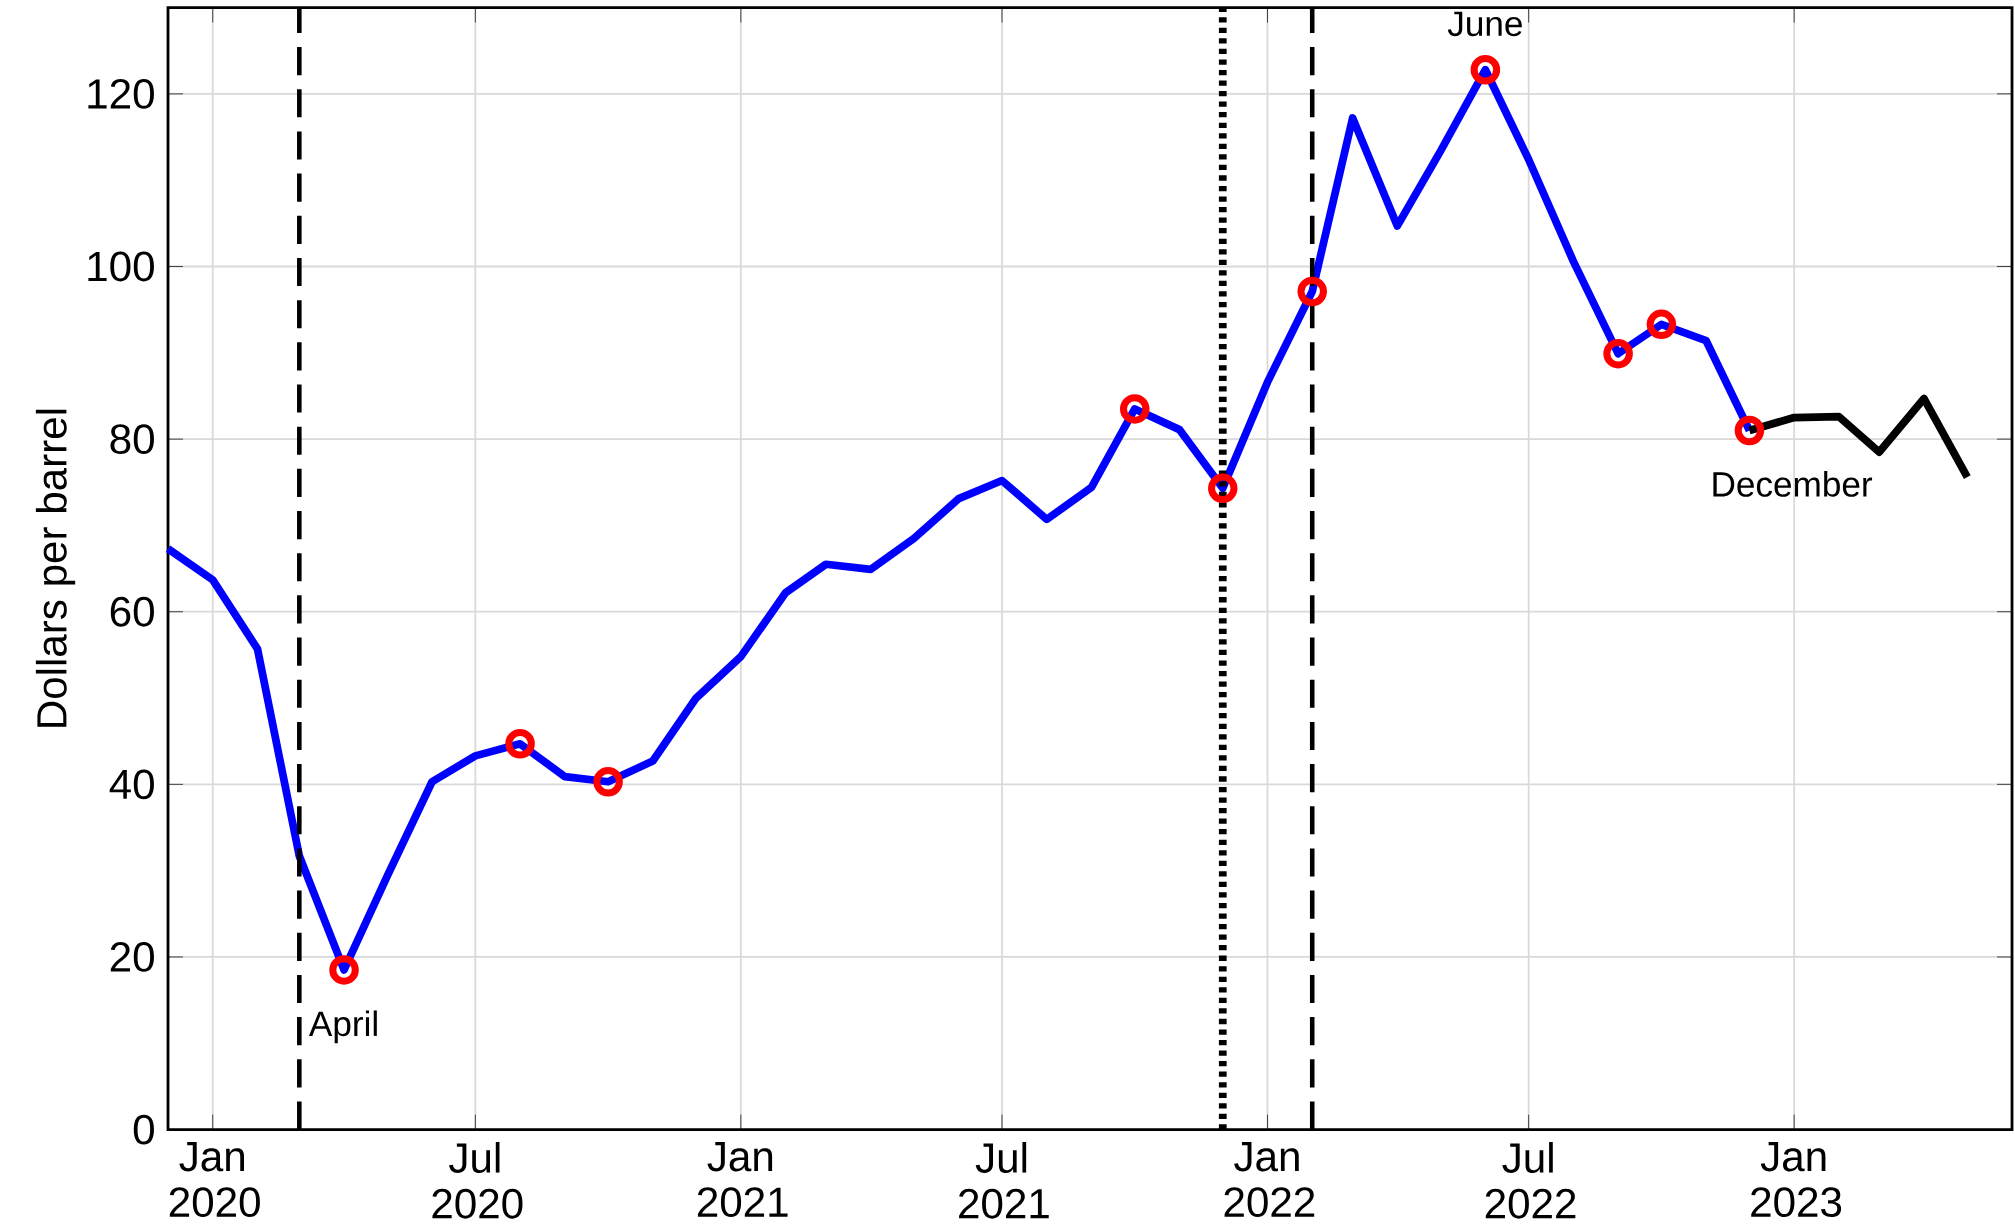  Describe the element at coordinates (1796, 1179) in the screenshot. I see `x-tick-label: Jan 2023` at that location.